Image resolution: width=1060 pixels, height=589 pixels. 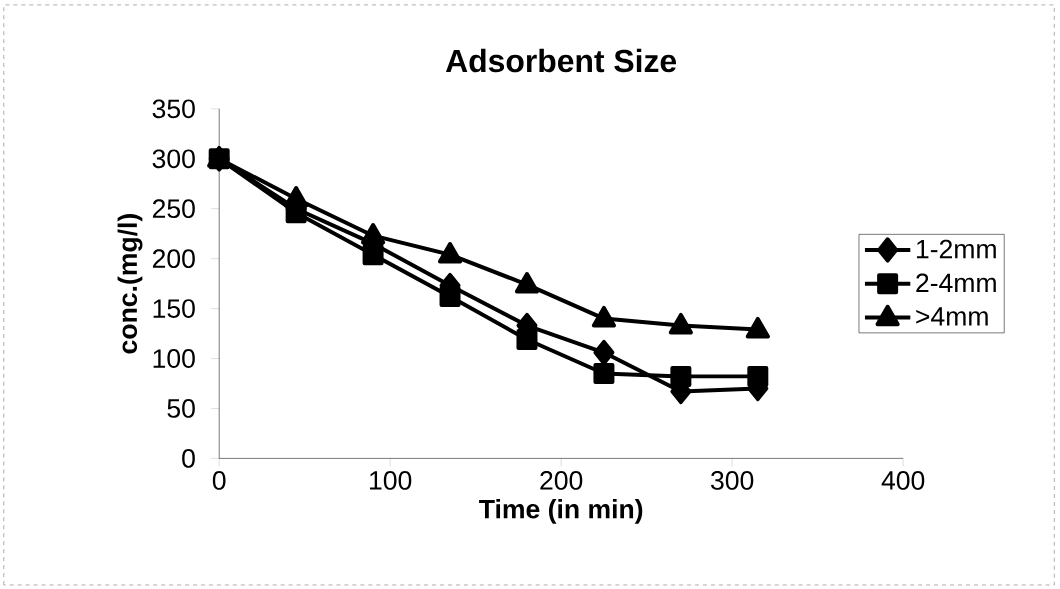 I want to click on x-tick-label: 100, so click(x=391, y=480).